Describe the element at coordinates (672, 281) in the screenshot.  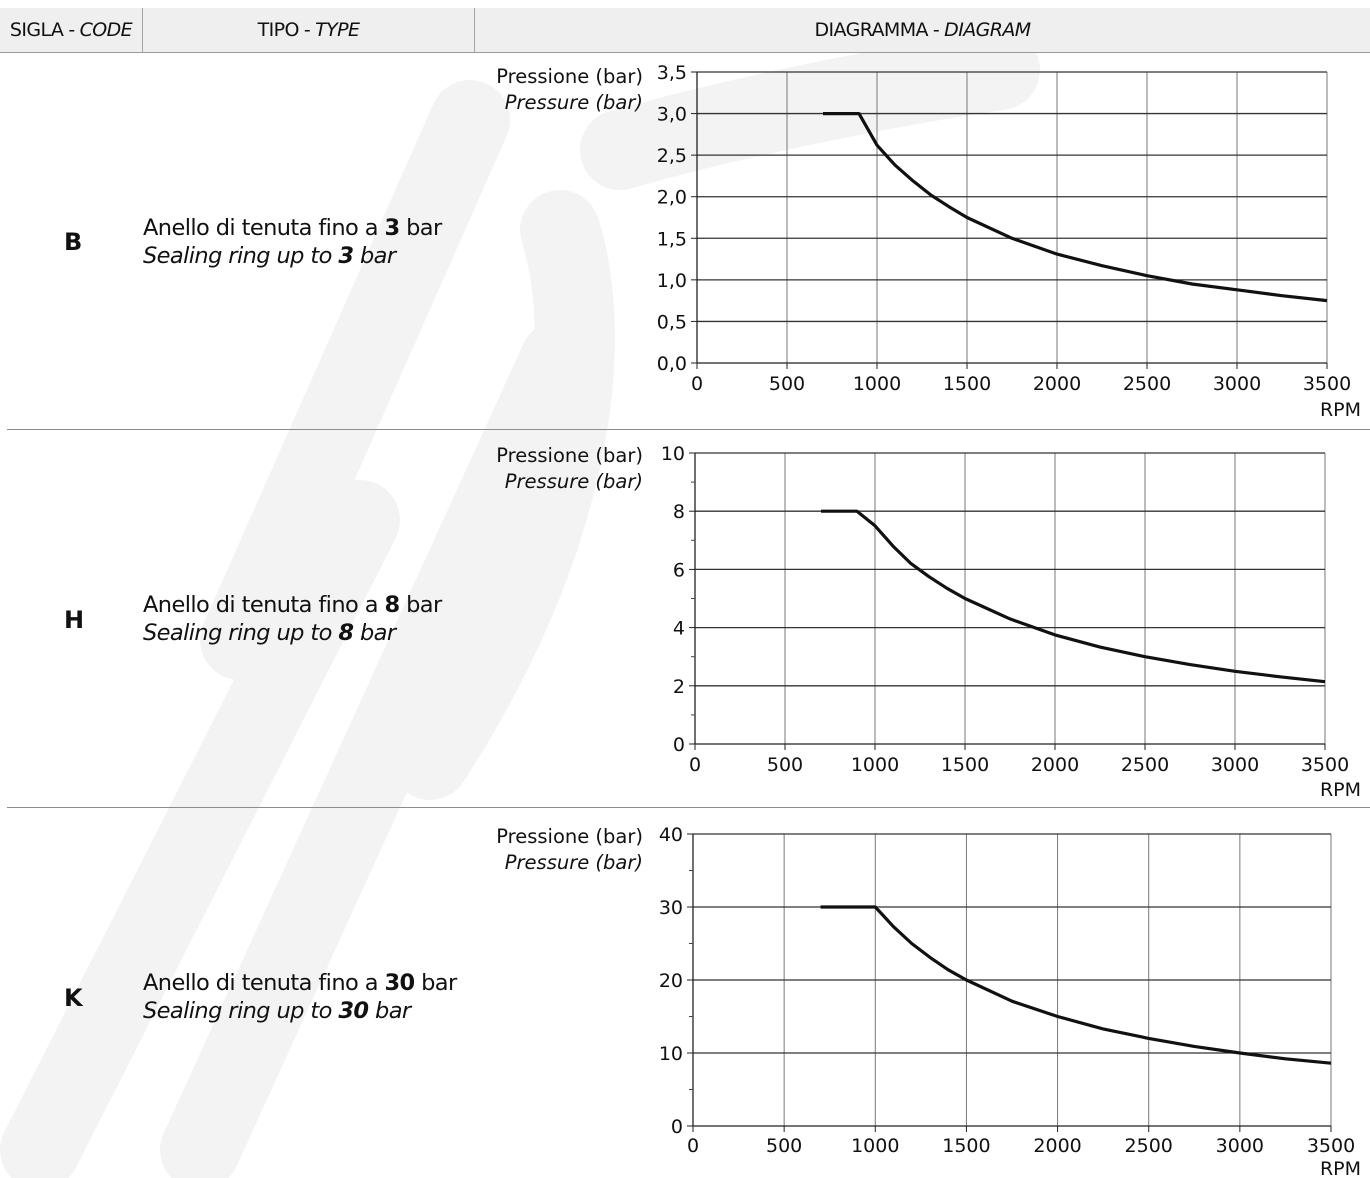
I see `y-tick-label: 1,0` at that location.